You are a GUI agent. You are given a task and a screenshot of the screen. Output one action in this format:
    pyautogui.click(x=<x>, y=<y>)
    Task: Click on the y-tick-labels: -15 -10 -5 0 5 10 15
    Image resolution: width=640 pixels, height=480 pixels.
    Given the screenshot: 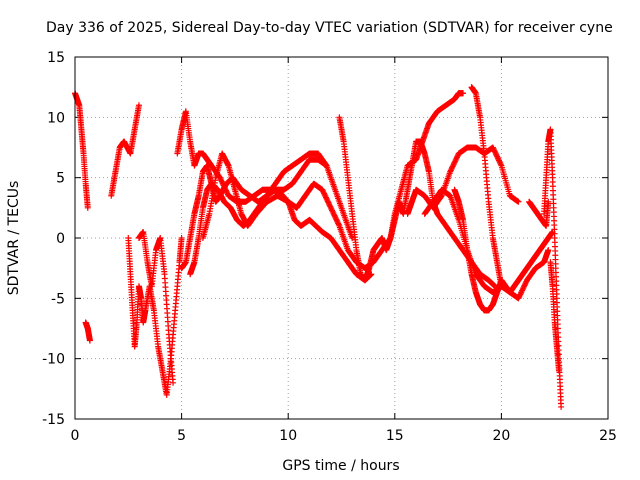 What is the action you would take?
    pyautogui.click(x=53, y=239)
    